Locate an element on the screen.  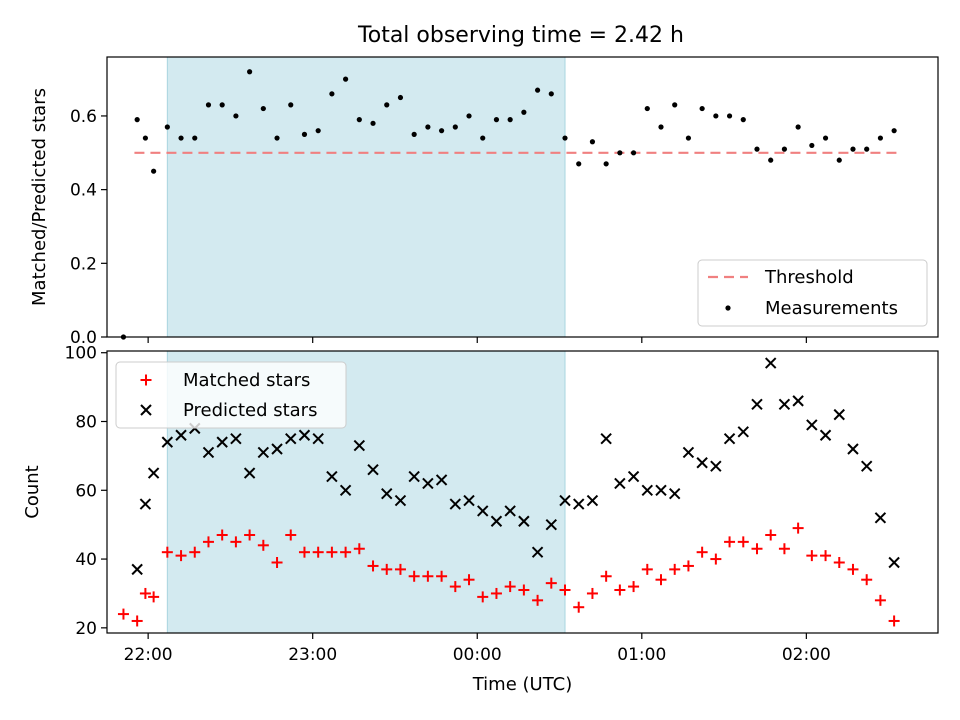
top-y-axis-label: Matched/Predicted stars is located at coordinates (39, 197).